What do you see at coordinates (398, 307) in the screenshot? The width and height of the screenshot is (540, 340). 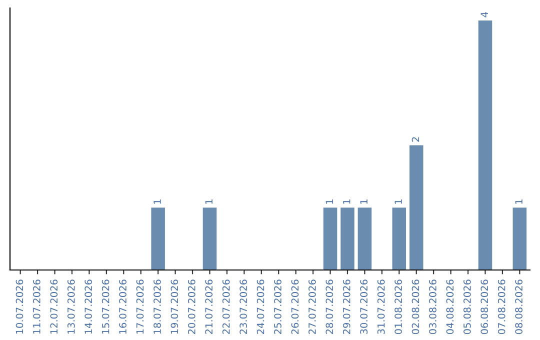 I see `x-tick-label: 01.08.2026` at bounding box center [398, 307].